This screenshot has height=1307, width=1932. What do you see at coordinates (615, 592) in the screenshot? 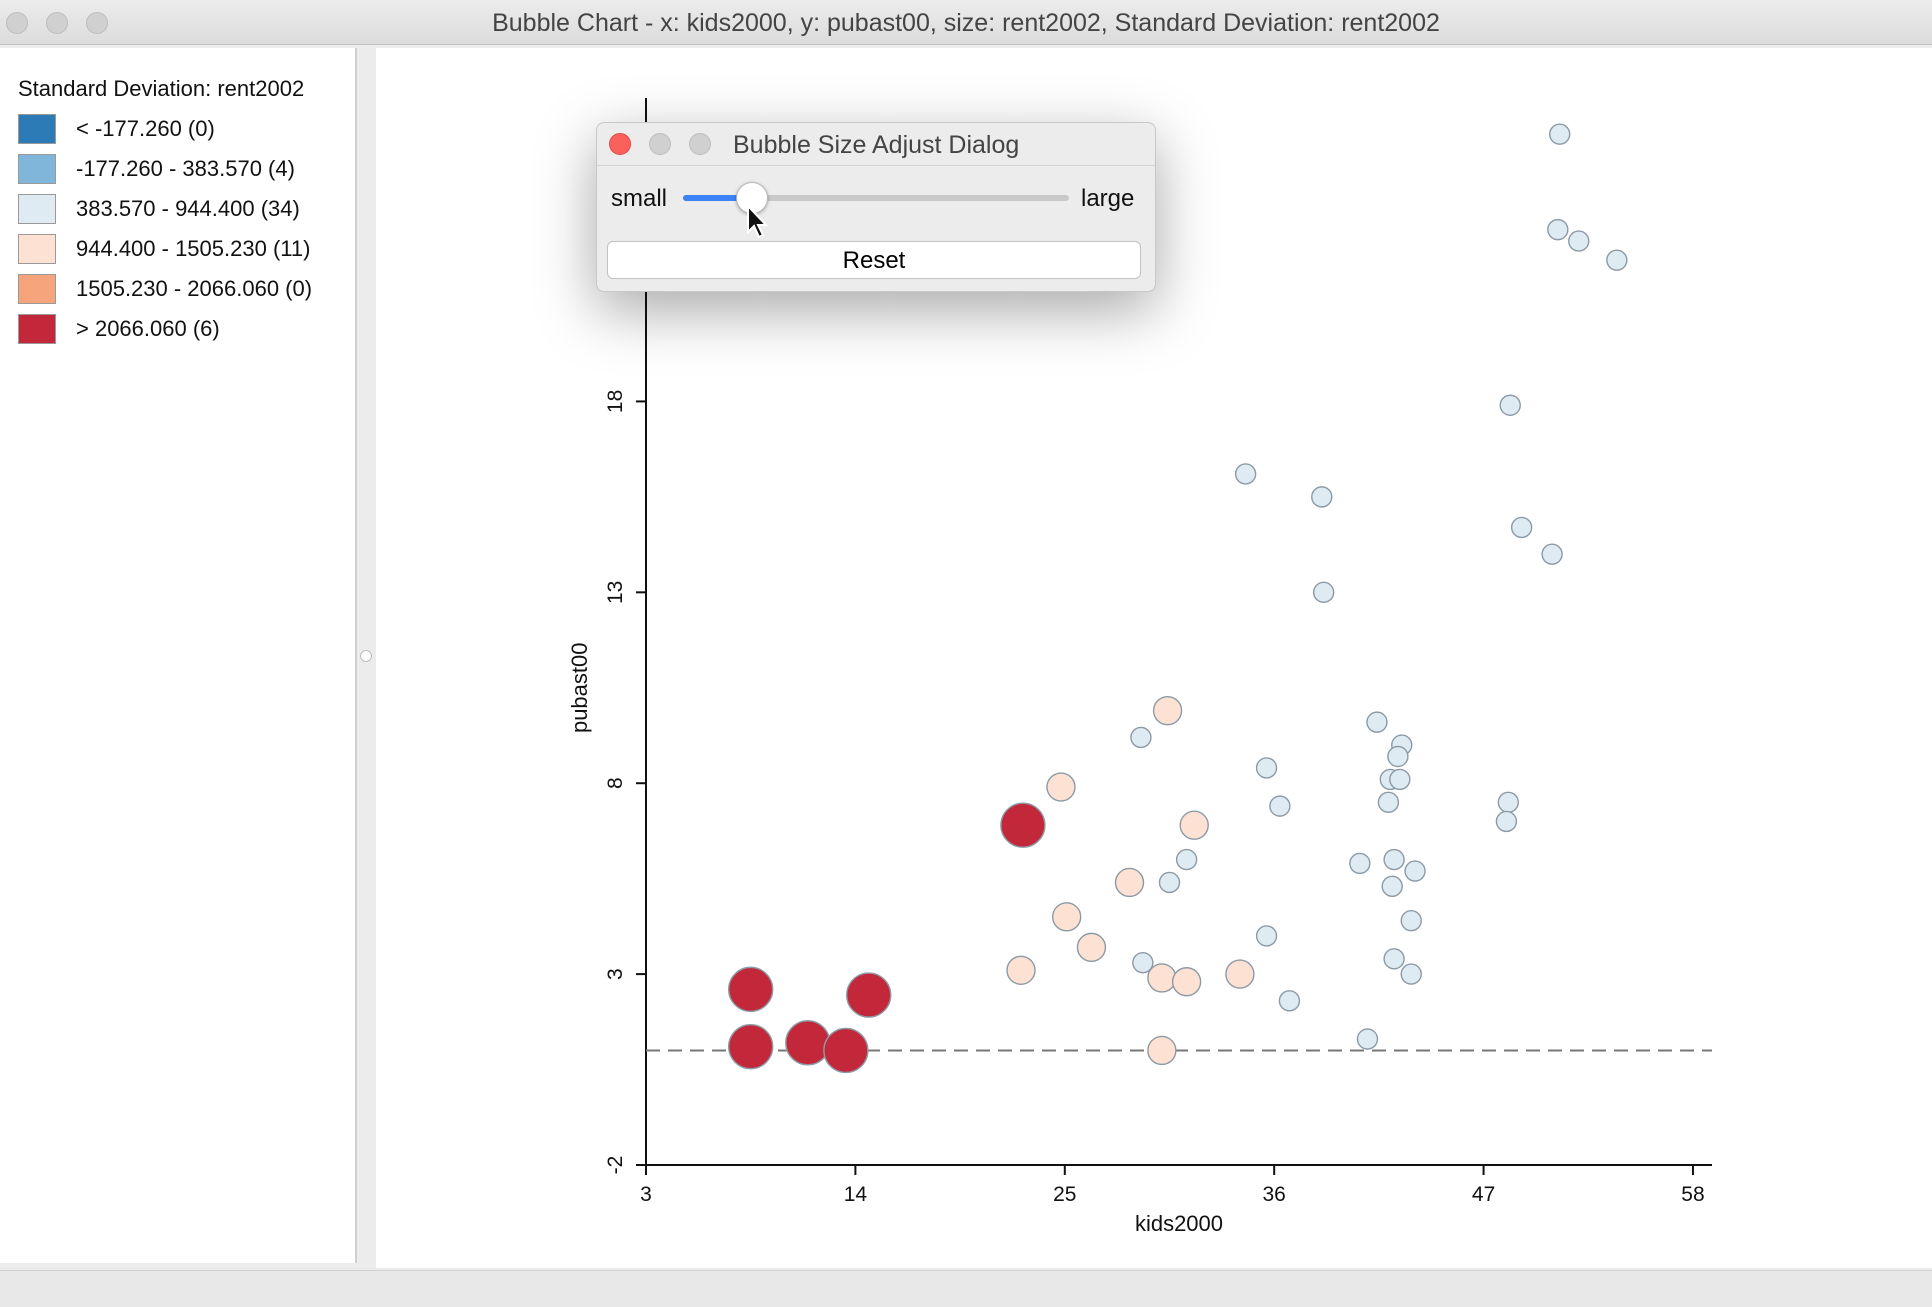
I see `y-tick-label: 13` at bounding box center [615, 592].